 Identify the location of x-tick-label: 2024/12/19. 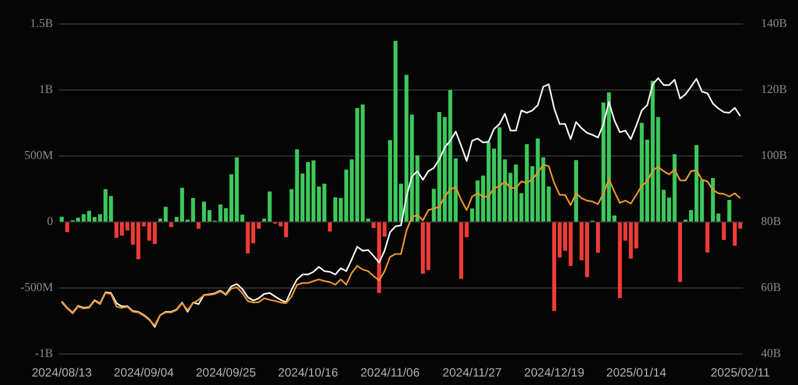
(554, 373).